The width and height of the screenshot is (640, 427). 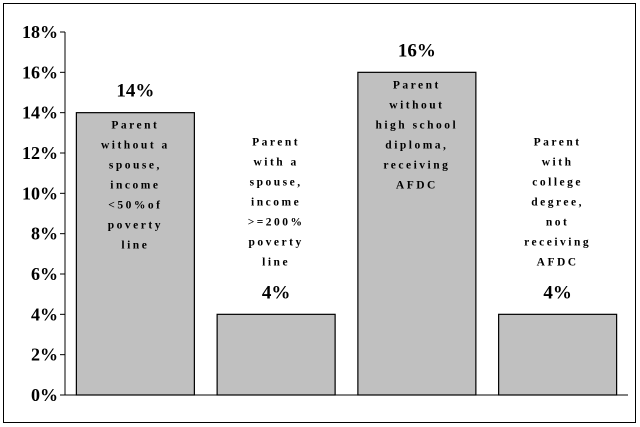 I want to click on y-tick-label: 4%, so click(x=44, y=314).